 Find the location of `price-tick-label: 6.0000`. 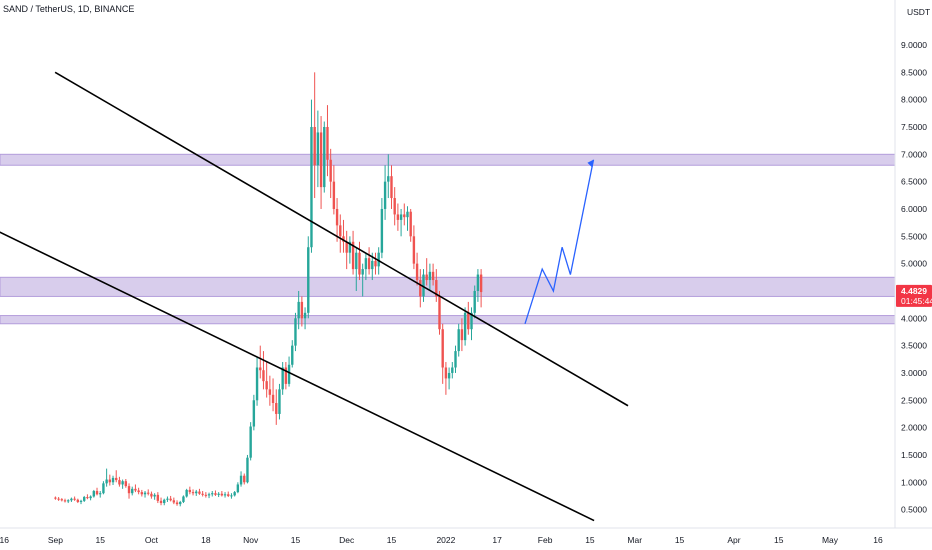

price-tick-label: 6.0000 is located at coordinates (914, 209).